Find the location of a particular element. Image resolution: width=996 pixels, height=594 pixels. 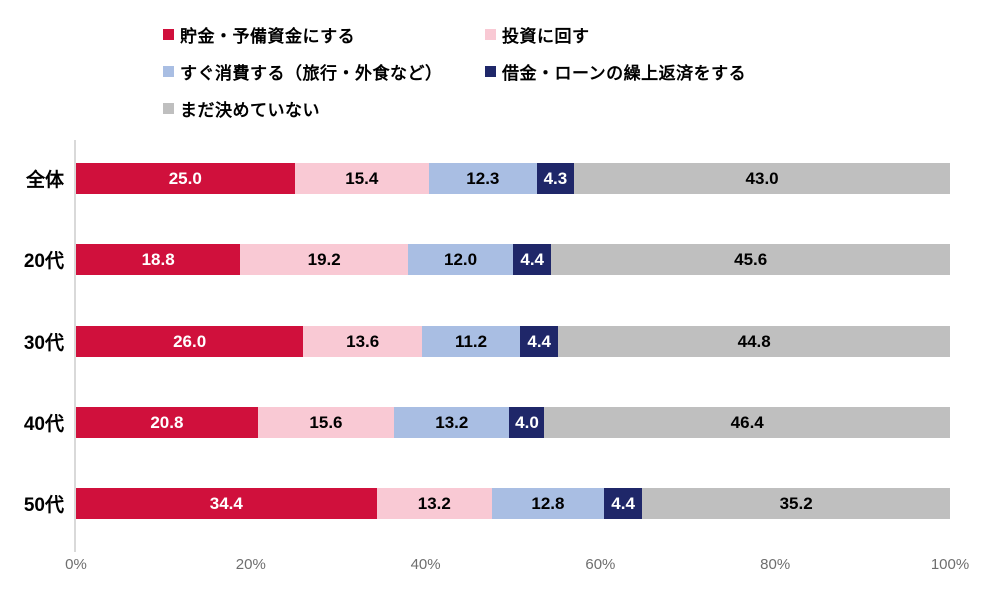

bar-segment: 19.2 is located at coordinates (324, 259).